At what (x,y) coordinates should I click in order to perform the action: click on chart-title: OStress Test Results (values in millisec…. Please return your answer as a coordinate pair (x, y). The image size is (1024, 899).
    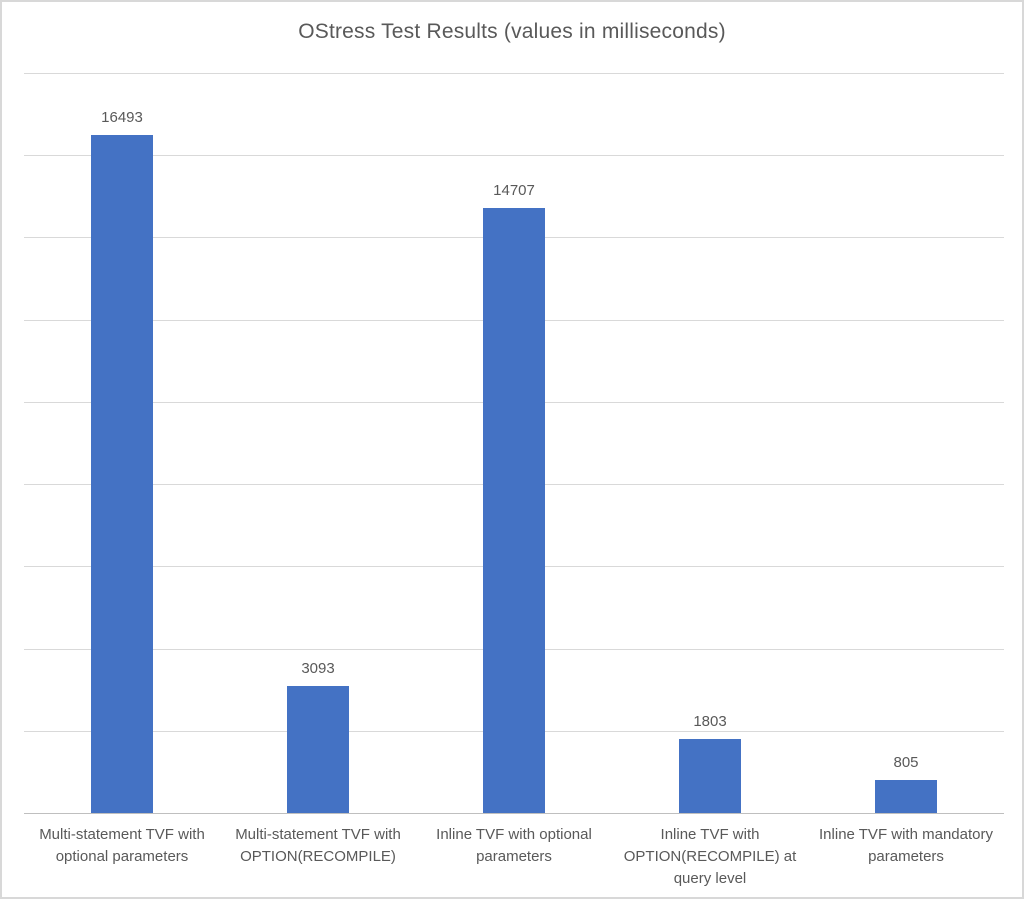
    Looking at the image, I should click on (512, 31).